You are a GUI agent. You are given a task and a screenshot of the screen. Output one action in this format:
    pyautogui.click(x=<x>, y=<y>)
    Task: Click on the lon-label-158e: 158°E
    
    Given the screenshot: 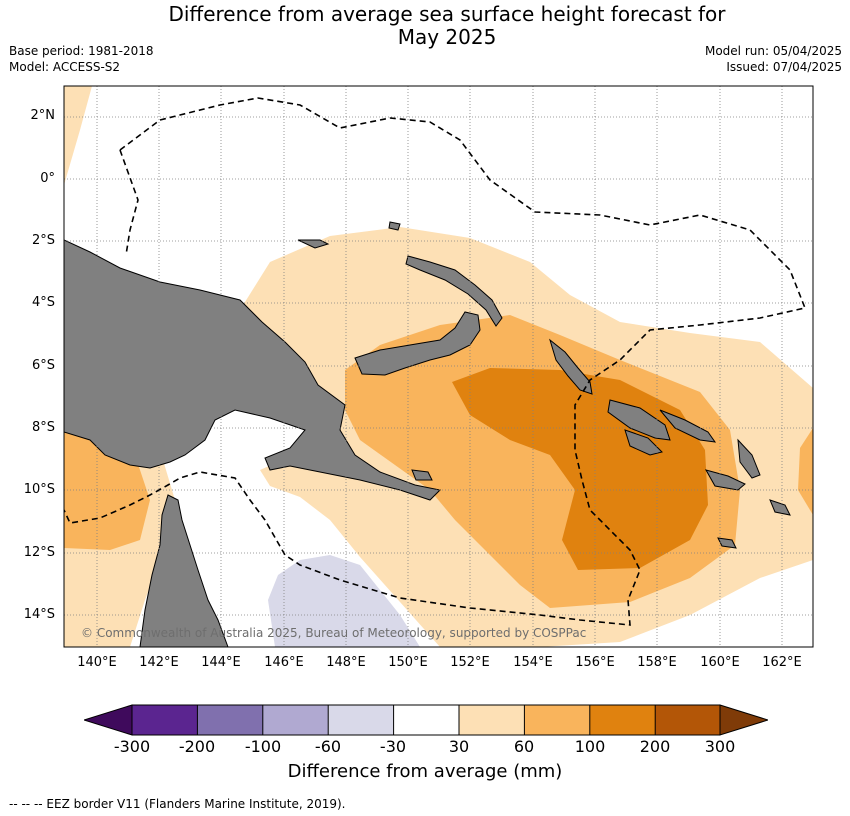 What is the action you would take?
    pyautogui.click(x=657, y=662)
    